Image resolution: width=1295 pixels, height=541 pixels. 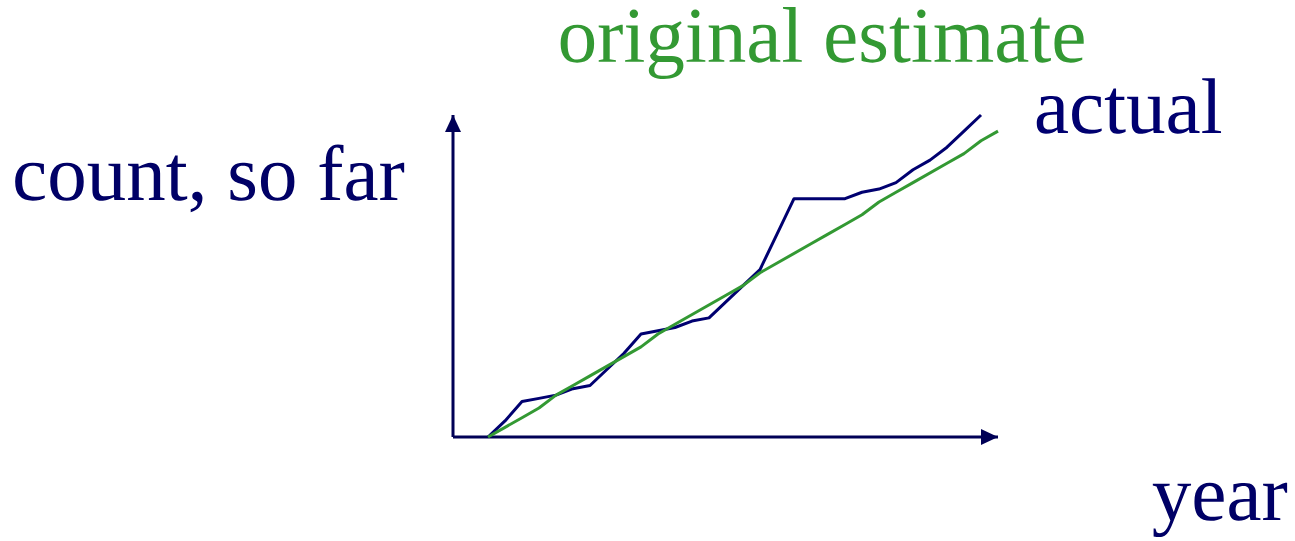 What do you see at coordinates (822, 43) in the screenshot?
I see `series-label: original estimate` at bounding box center [822, 43].